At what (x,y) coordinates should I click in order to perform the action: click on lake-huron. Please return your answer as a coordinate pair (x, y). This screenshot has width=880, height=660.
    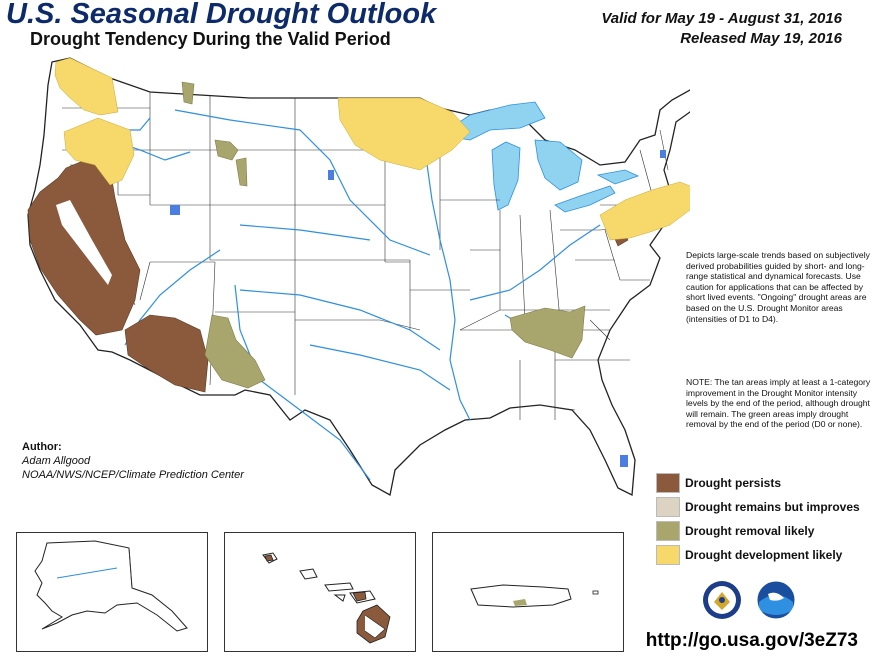
    Looking at the image, I should click on (558, 165).